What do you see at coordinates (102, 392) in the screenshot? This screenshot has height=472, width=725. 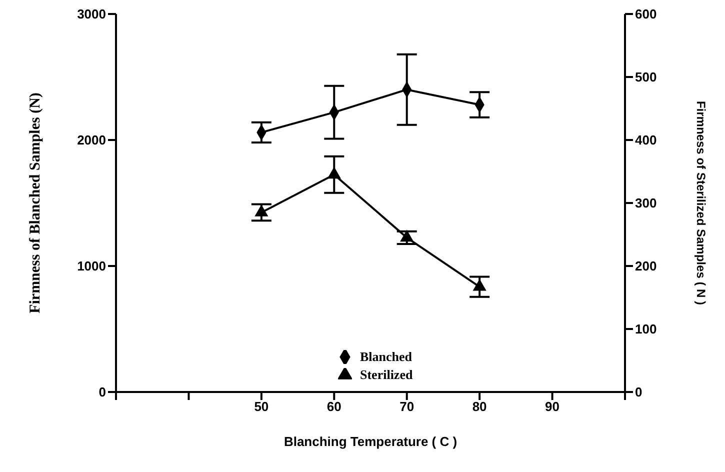 I see `y-tick-label: 0` at bounding box center [102, 392].